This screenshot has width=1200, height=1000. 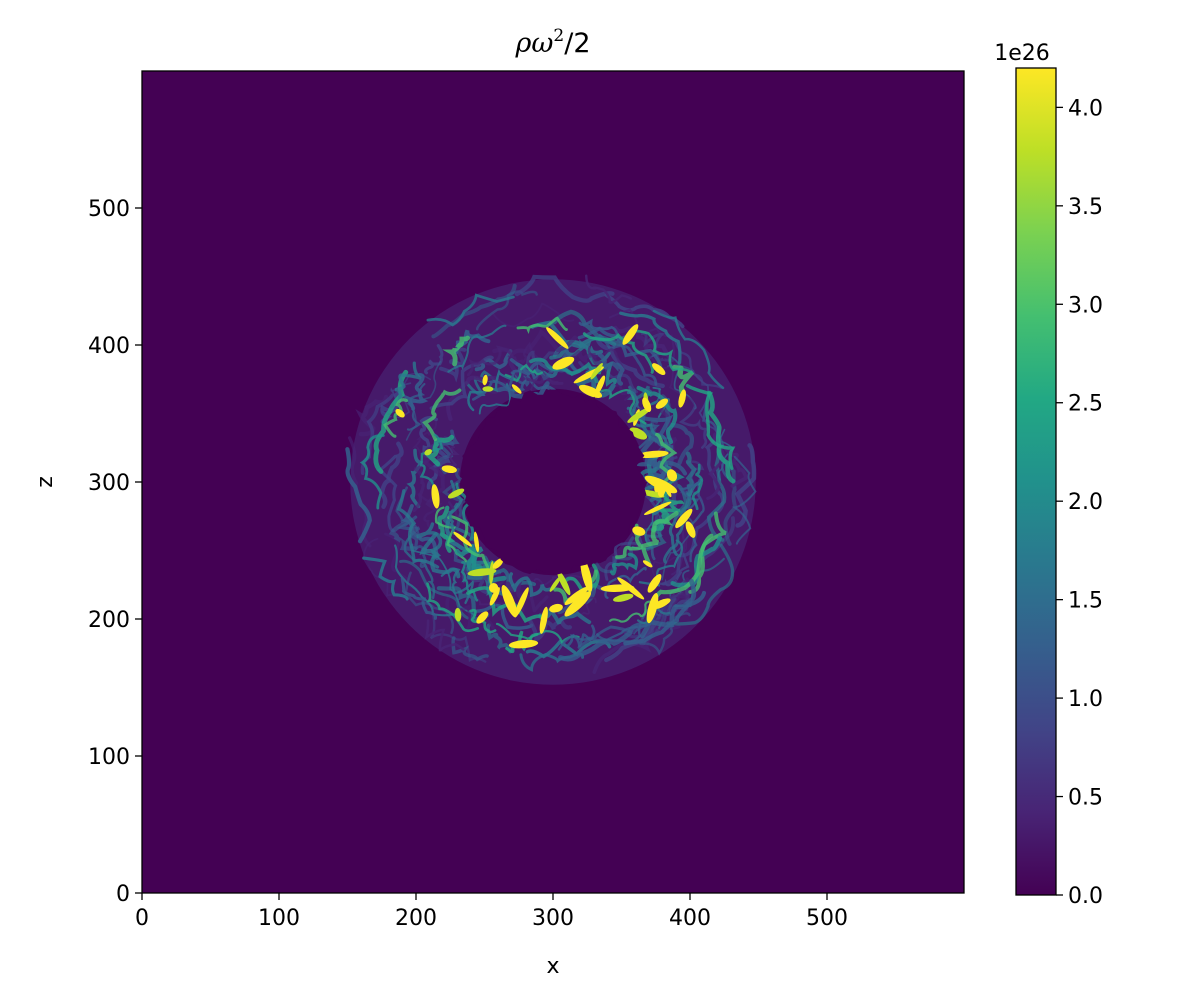 What do you see at coordinates (827, 918) in the screenshot?
I see `x-tick-label: 500` at bounding box center [827, 918].